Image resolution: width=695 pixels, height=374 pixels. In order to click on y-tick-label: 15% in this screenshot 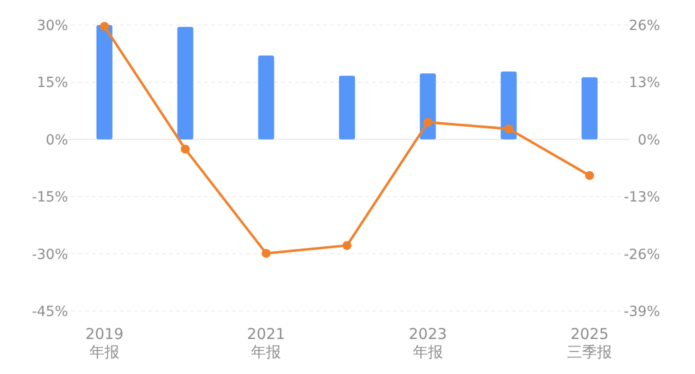, I will do `click(52, 83)`.